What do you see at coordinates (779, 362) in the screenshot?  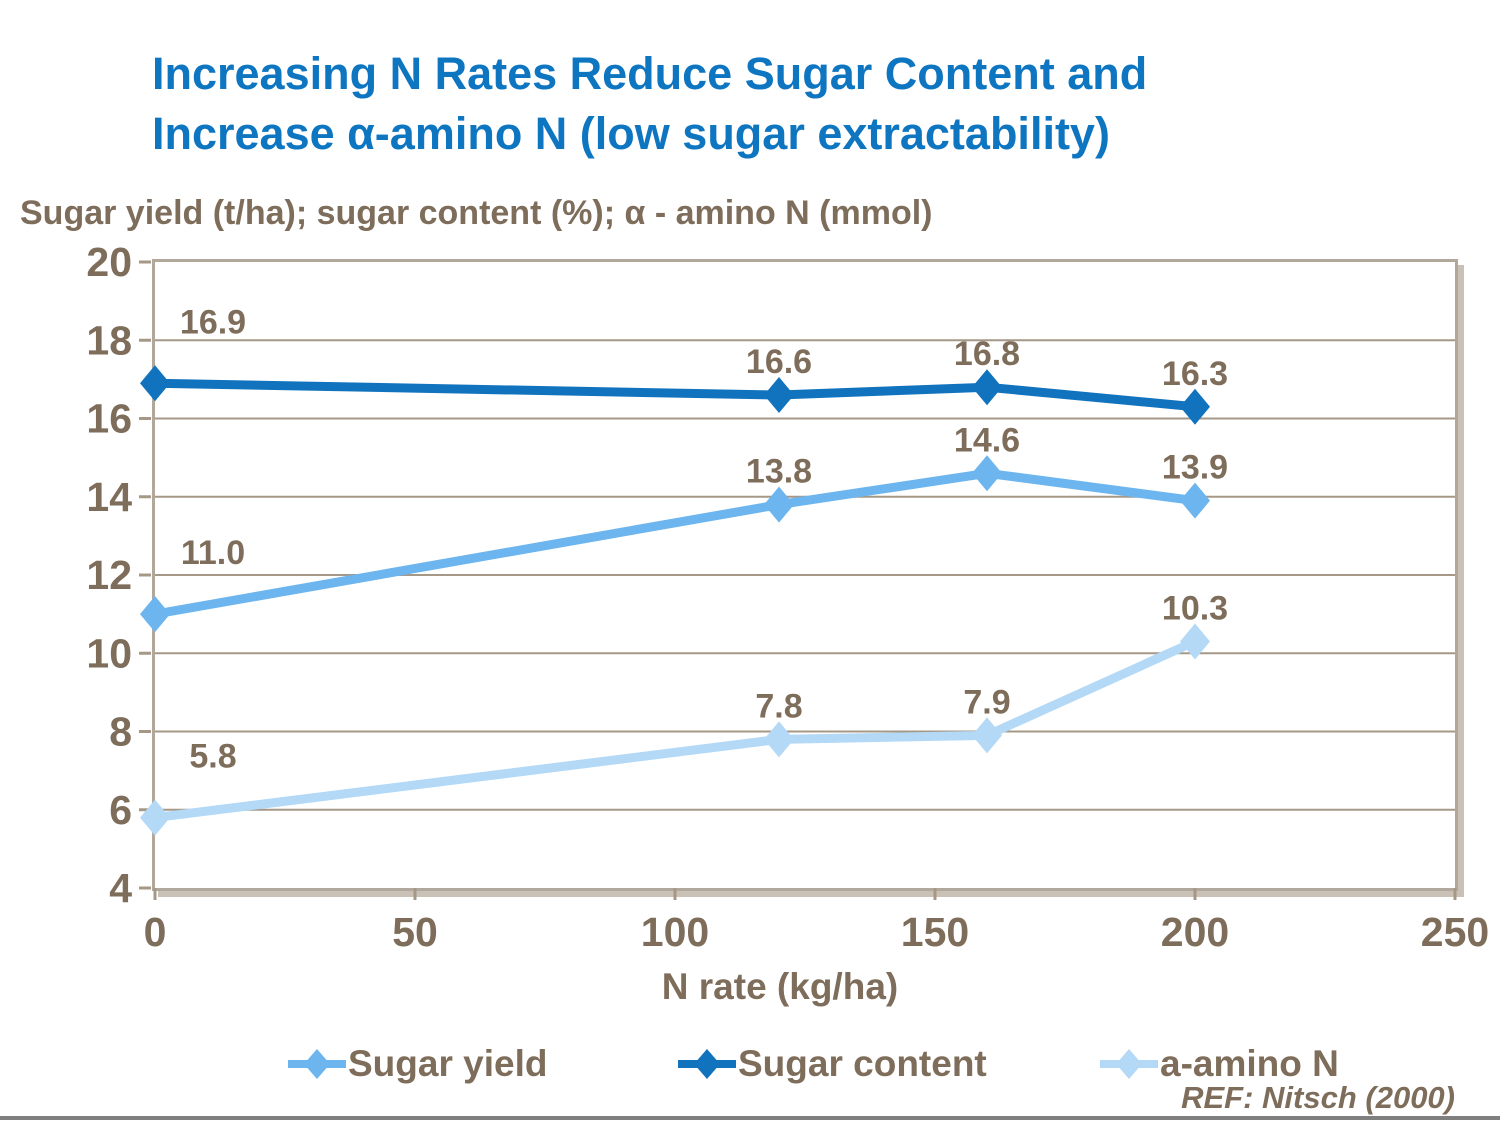 I see `data-label: 16.6` at bounding box center [779, 362].